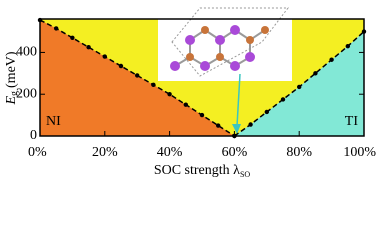 The height and width of the screenshot is (240, 378). Describe the element at coordinates (26, 93) in the screenshot. I see `y-tick-label: 200` at that location.